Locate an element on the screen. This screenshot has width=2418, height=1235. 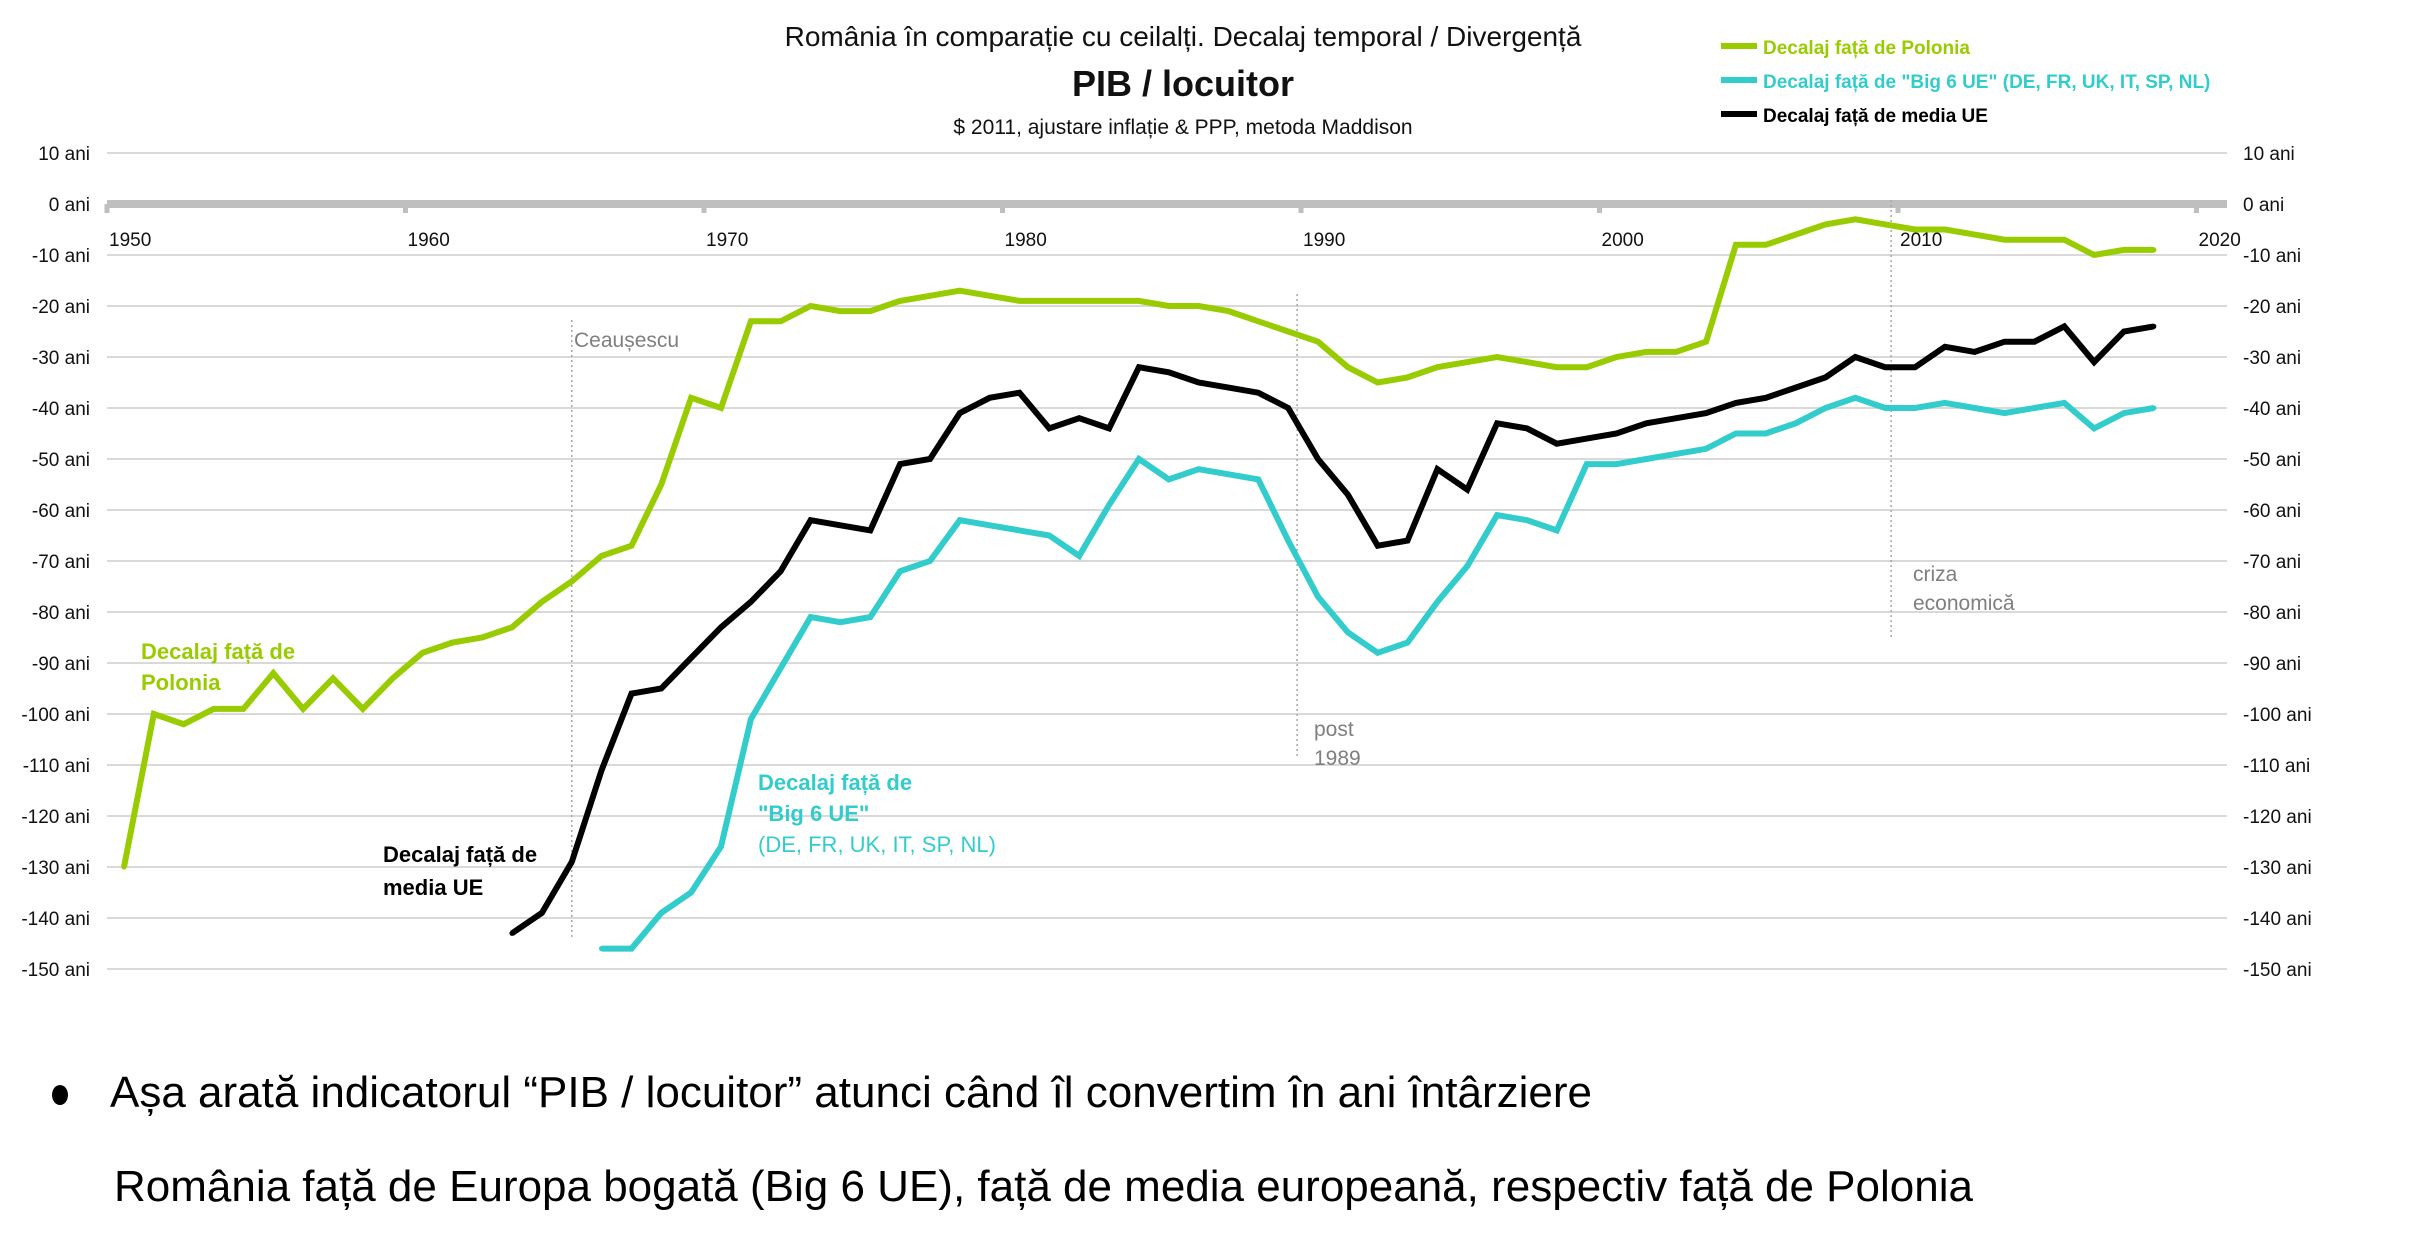
y-tick-label-right: -30 ani is located at coordinates (2272, 358).